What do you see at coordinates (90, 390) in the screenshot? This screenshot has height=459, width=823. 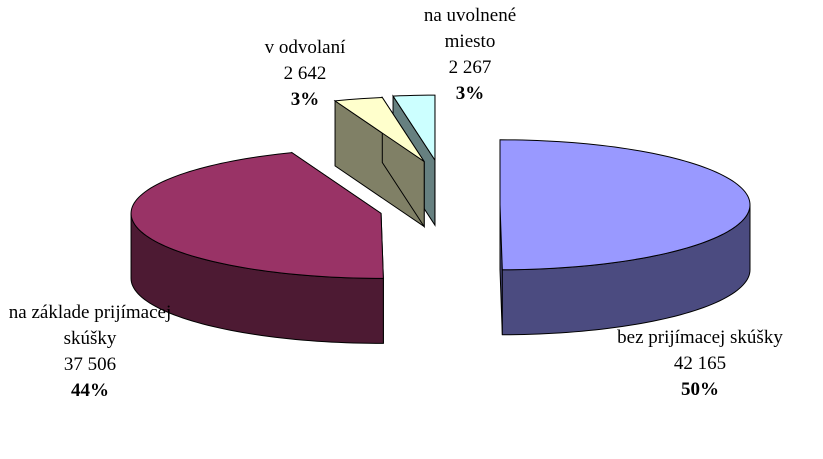 I see `percent-label: 44%` at bounding box center [90, 390].